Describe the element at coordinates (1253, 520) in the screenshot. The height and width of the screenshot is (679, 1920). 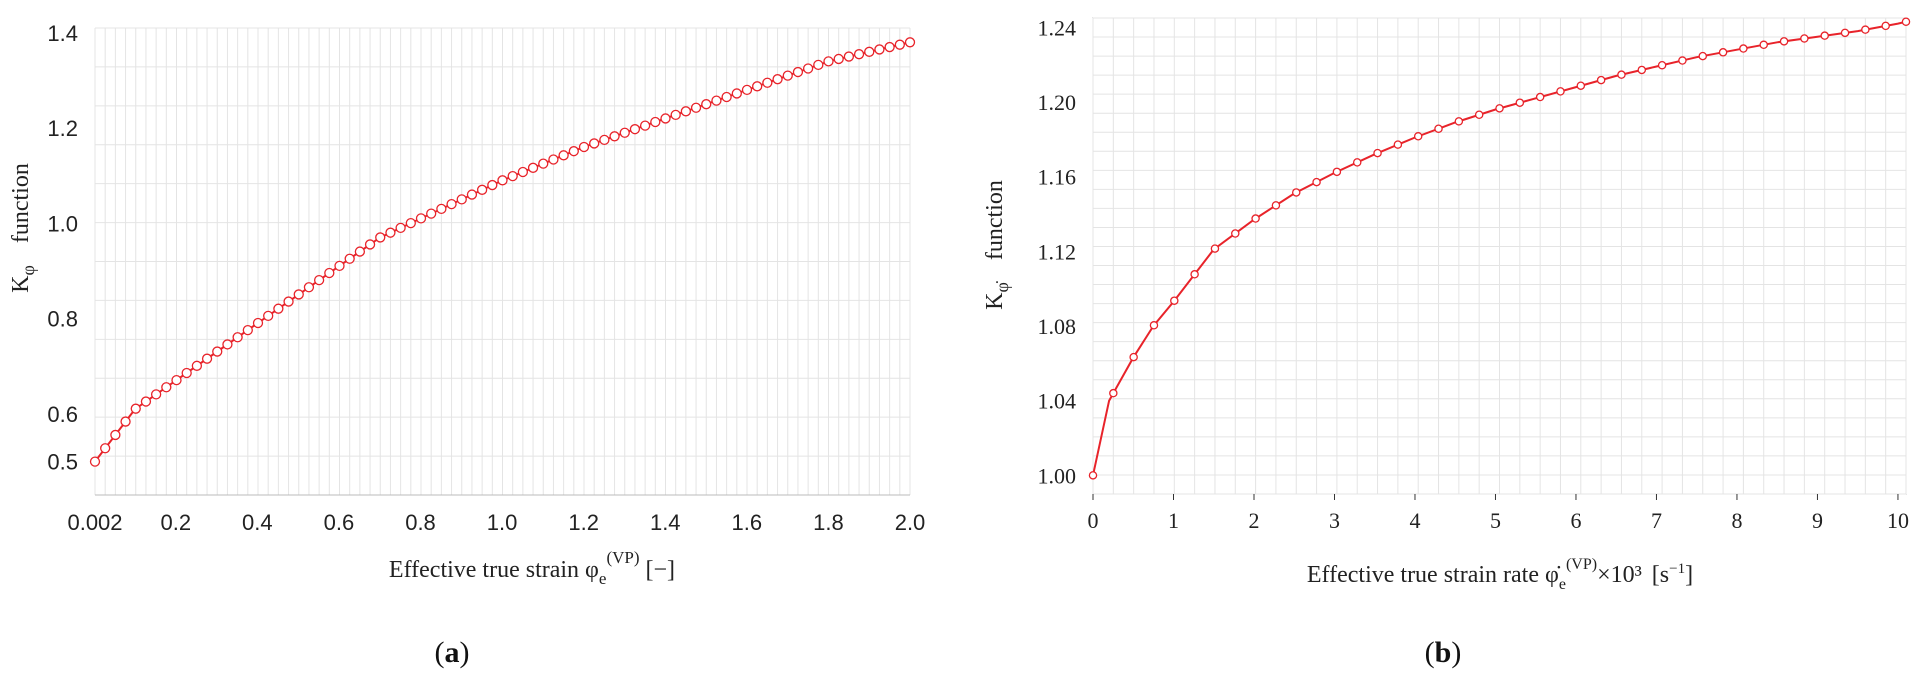
I see `chart-b-x-tick-label: 2` at that location.